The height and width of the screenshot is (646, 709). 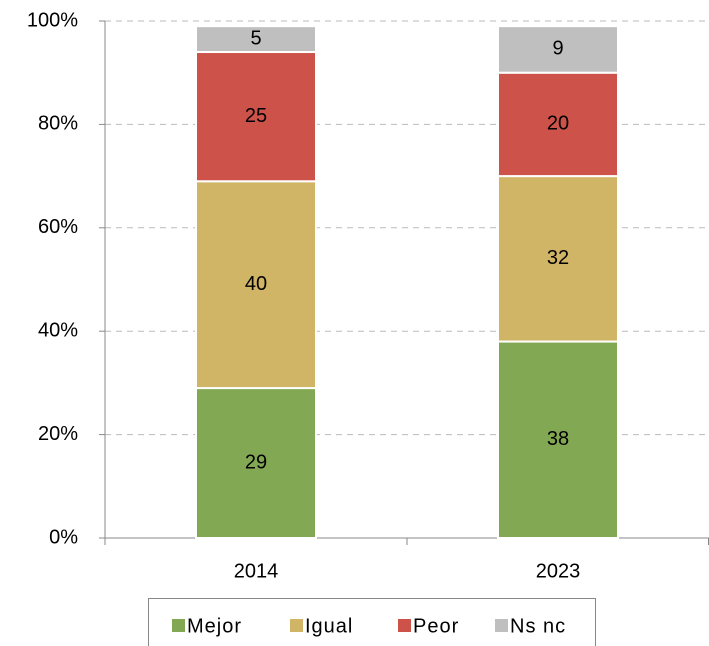 I want to click on data-label: 20, so click(x=558, y=124).